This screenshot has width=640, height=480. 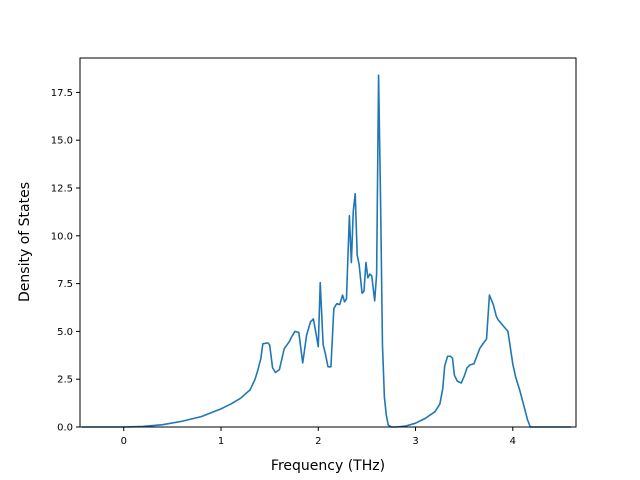 What do you see at coordinates (221, 441) in the screenshot?
I see `x-tick-label: 1` at bounding box center [221, 441].